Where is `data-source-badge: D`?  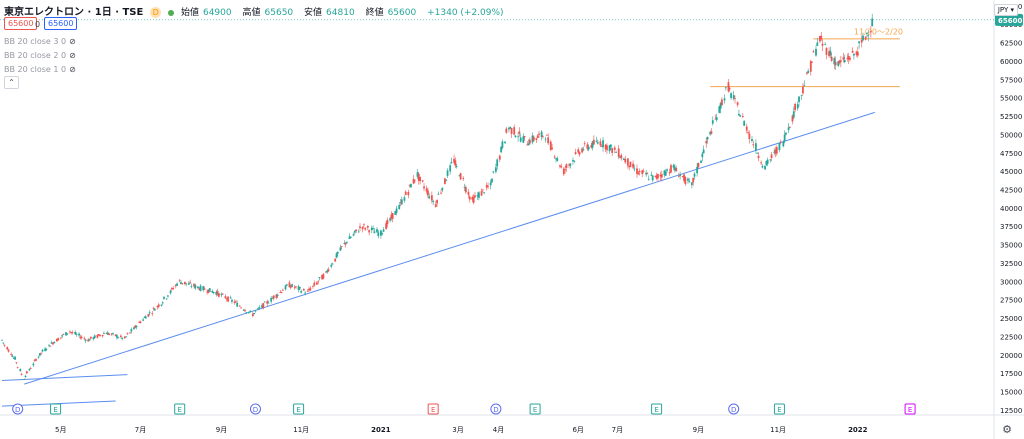 data-source-badge: D is located at coordinates (156, 12).